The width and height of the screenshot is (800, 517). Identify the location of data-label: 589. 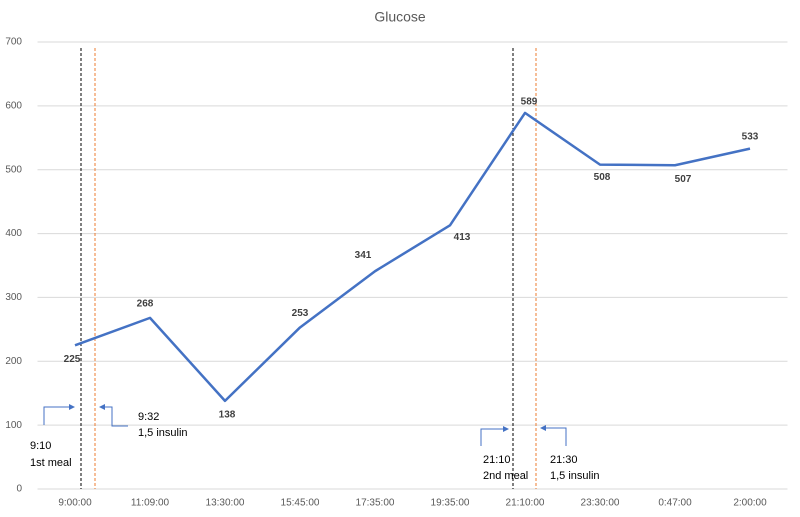
(529, 102).